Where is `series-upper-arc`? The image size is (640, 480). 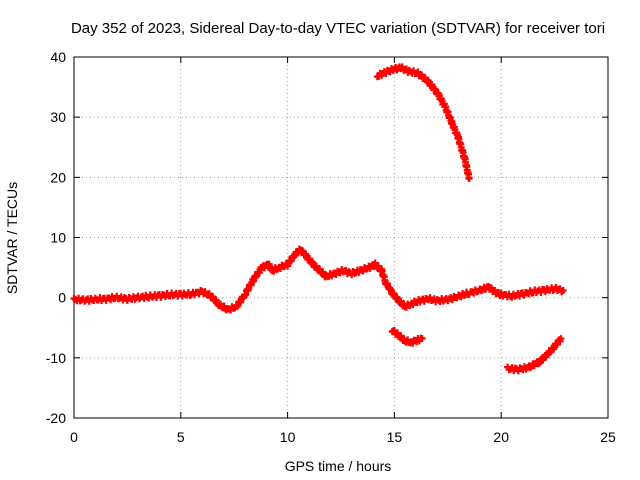 series-upper-arc is located at coordinates (423, 123).